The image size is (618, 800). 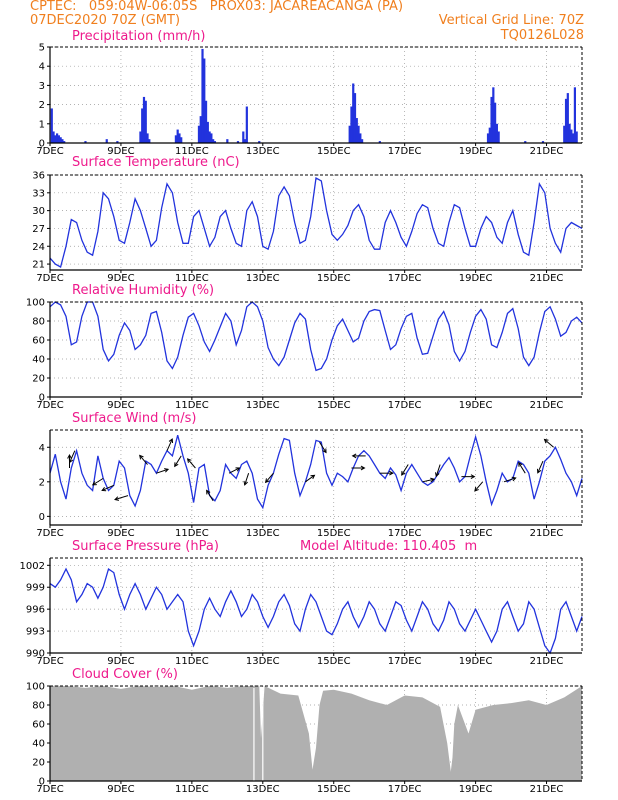 I want to click on pres-xtick-label: 17DEC, so click(x=405, y=661).